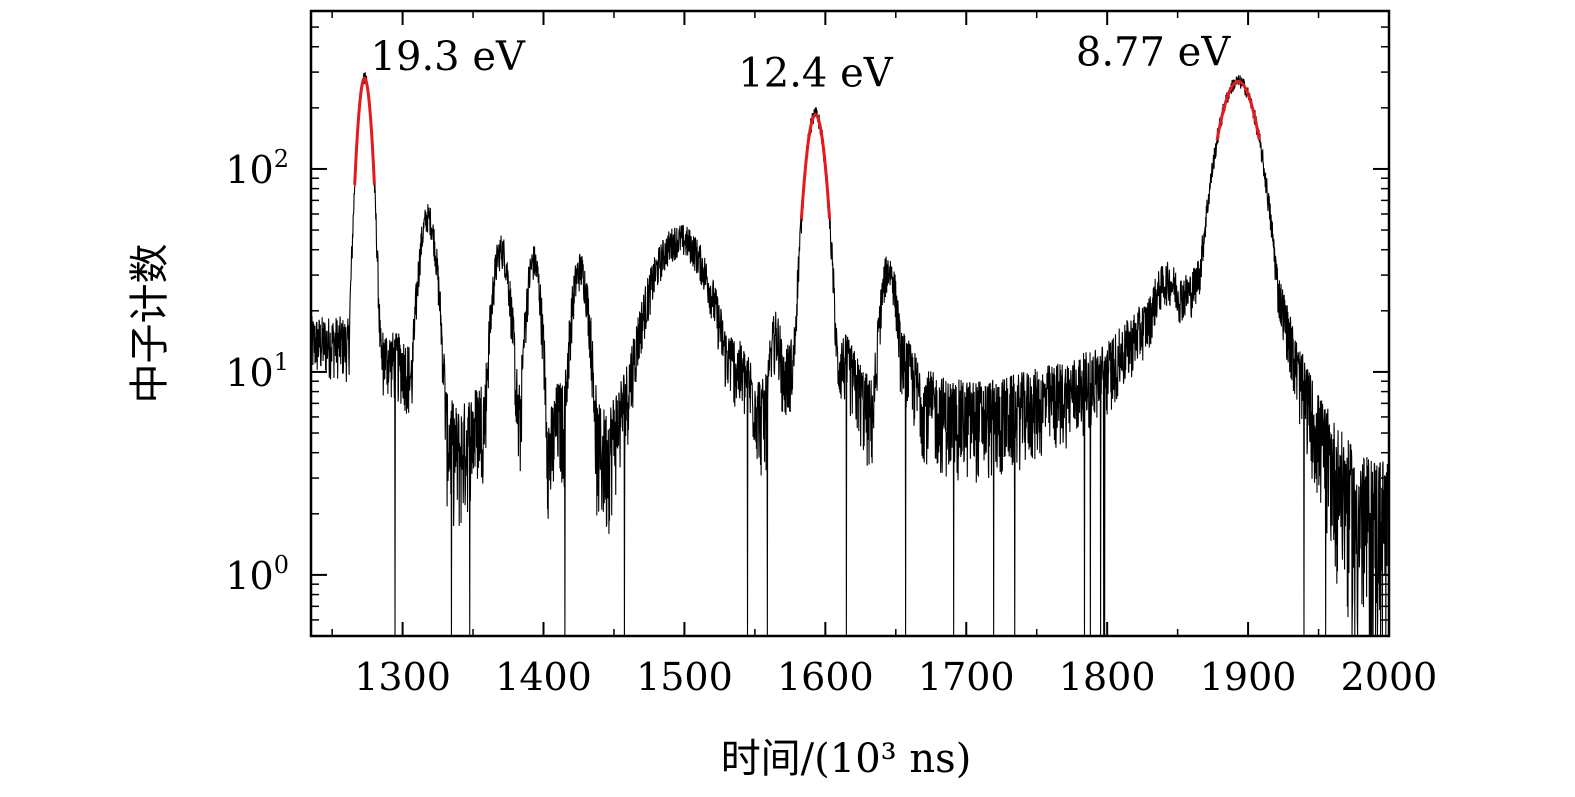 This screenshot has width=1575, height=797. I want to click on y-tick-label-2: 10², so click(257, 168).